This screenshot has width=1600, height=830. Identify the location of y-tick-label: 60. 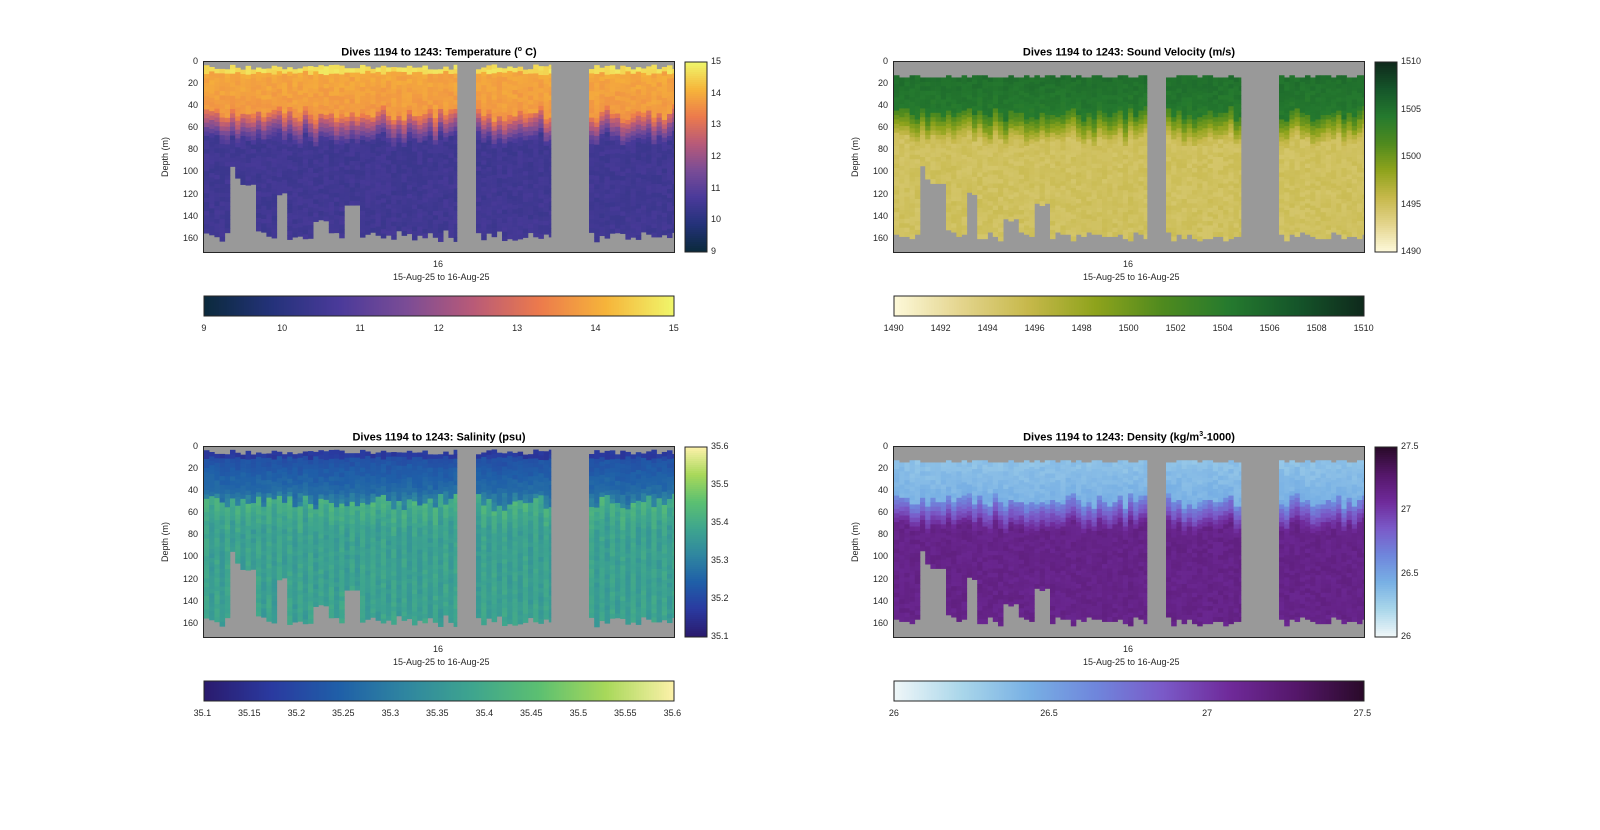
(192, 127).